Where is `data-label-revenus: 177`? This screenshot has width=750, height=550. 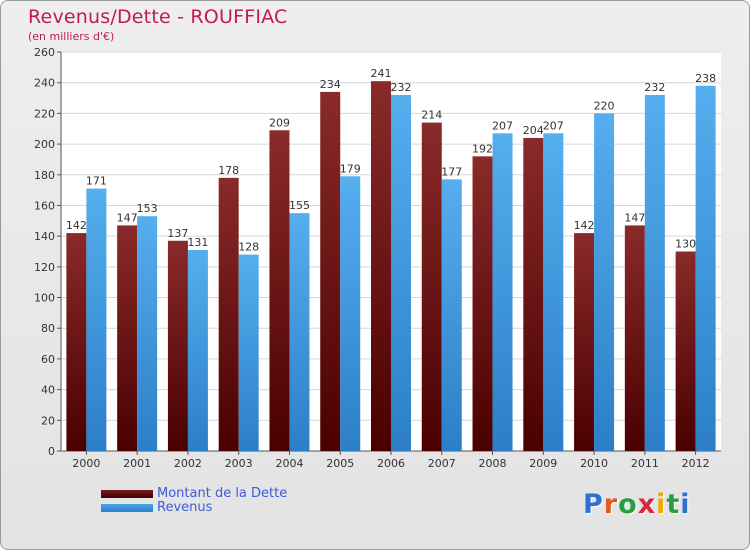
data-label-revenus: 177 is located at coordinates (451, 171).